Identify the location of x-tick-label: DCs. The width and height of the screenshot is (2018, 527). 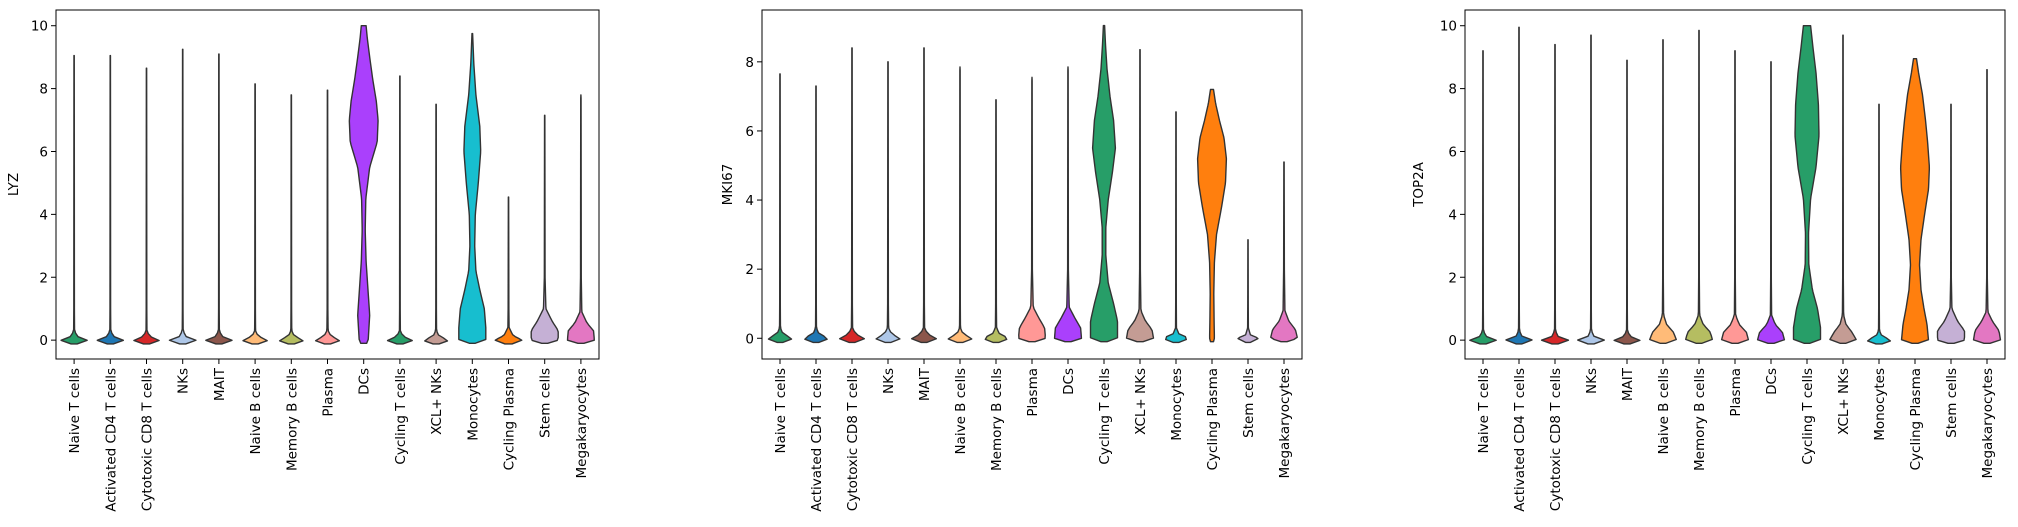
(1069, 381).